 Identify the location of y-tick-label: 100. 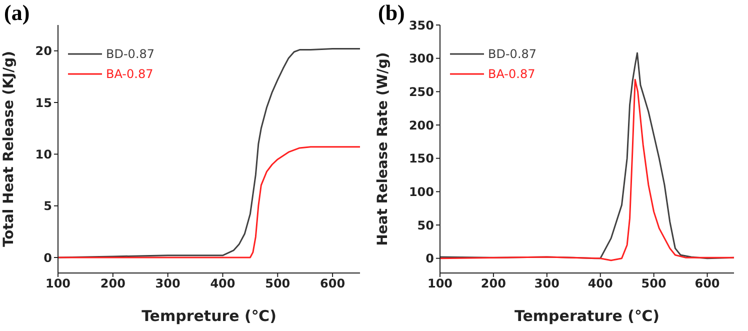
(421, 191).